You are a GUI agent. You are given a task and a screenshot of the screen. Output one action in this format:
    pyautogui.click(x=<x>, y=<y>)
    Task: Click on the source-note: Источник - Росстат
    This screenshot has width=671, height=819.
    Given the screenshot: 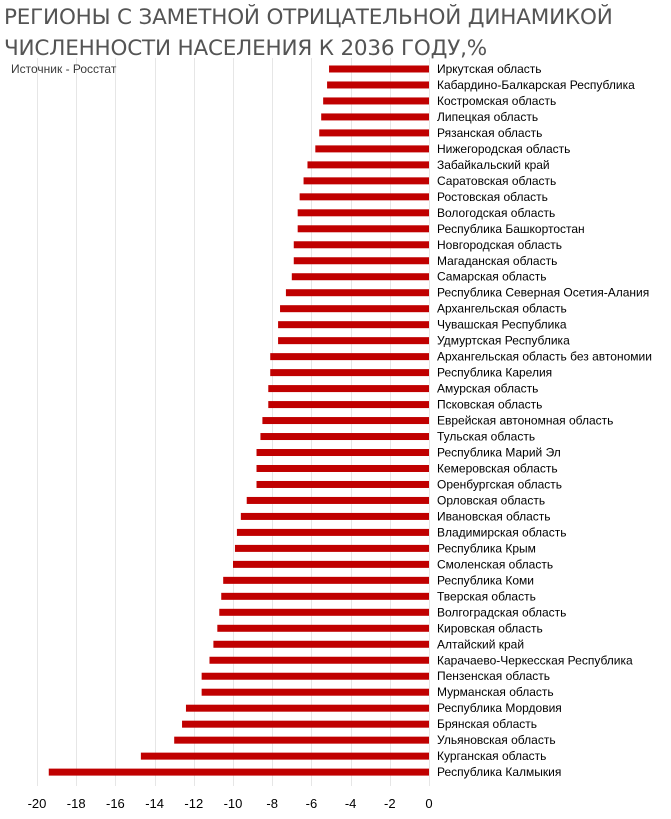 What is the action you would take?
    pyautogui.click(x=64, y=69)
    